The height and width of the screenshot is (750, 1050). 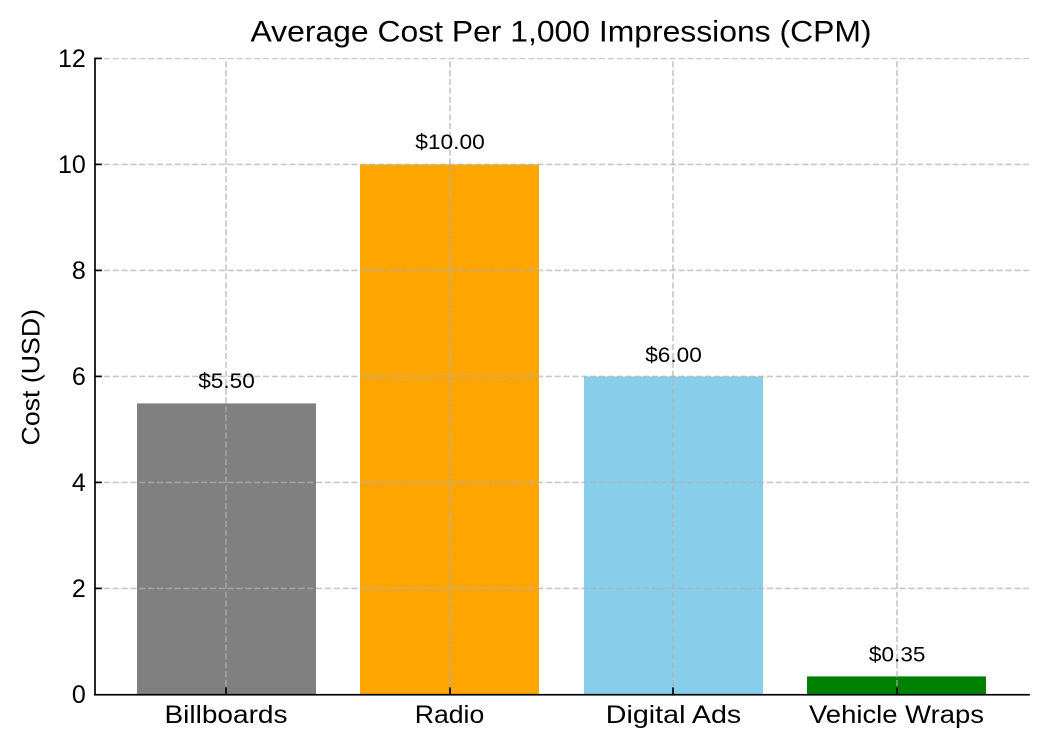 I want to click on svg-text: Vehicle Wraps, so click(x=896, y=715).